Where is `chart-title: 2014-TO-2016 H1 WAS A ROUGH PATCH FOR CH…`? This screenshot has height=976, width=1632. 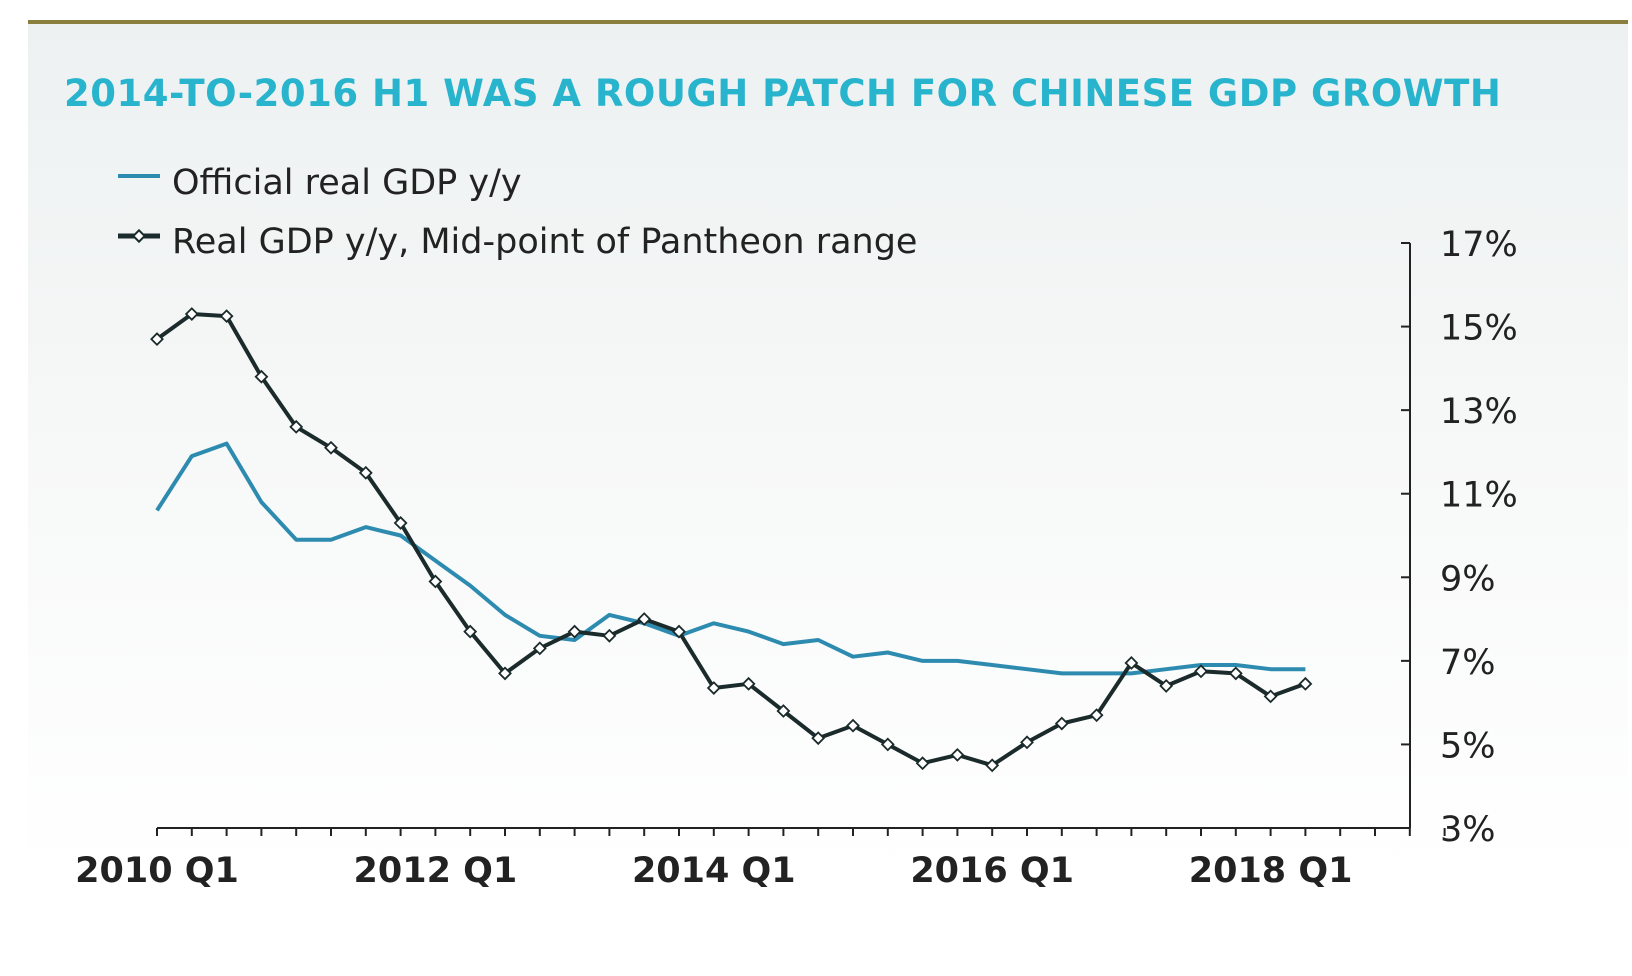
chart-title: 2014-TO-2016 H1 WAS A ROUGH PATCH FOR CH… is located at coordinates (783, 93).